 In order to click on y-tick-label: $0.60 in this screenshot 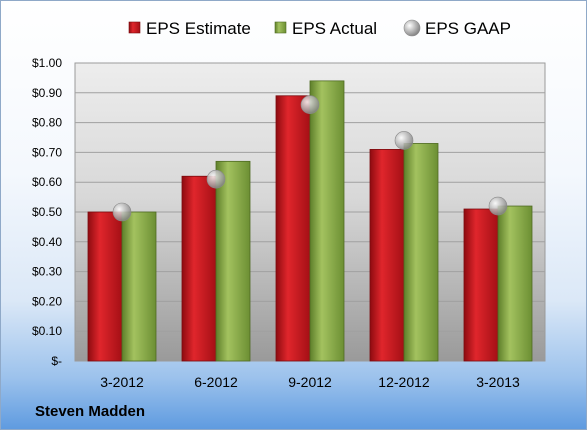, I will do `click(47, 182)`.